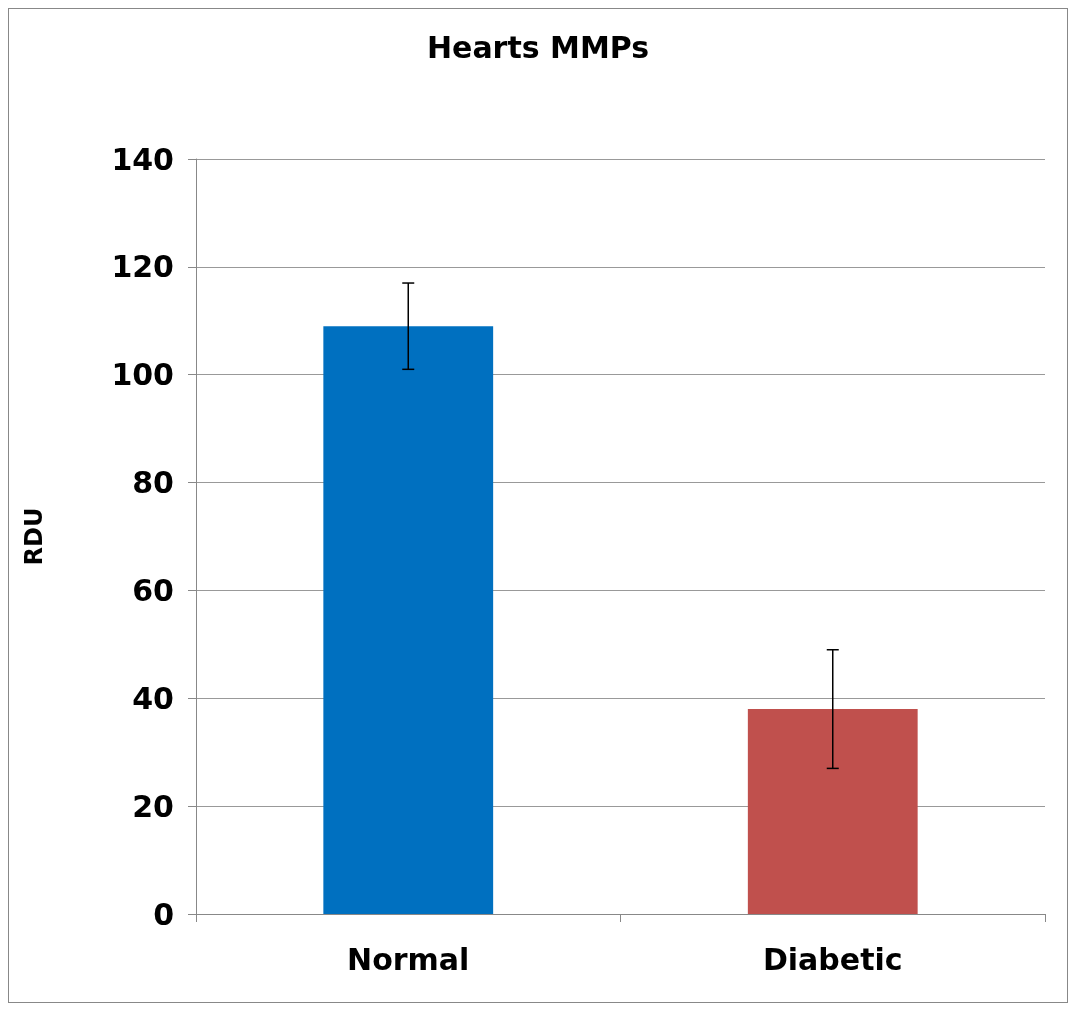  I want to click on y-axis-title: RDU, so click(34, 536).